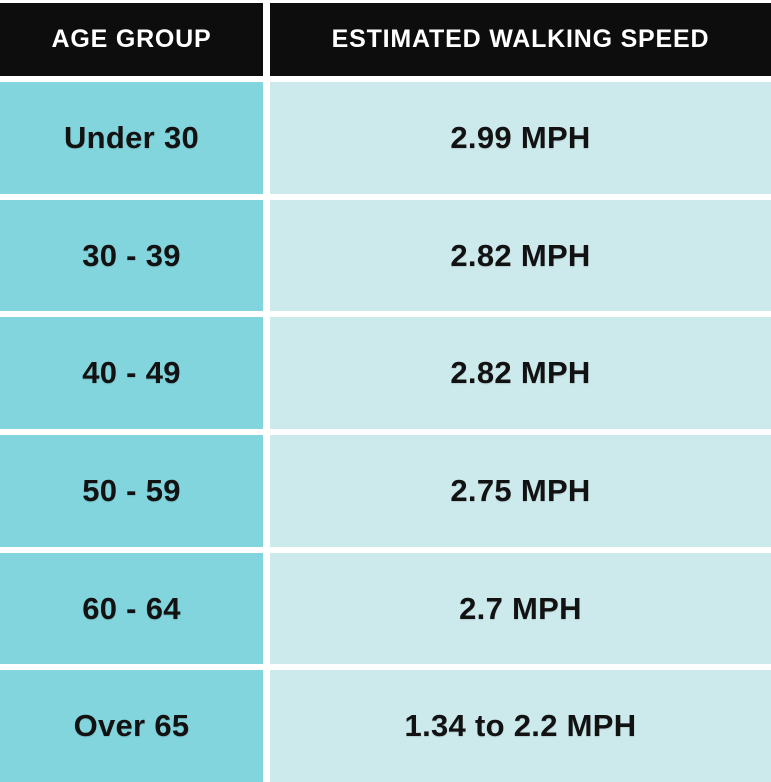 This screenshot has width=771, height=782. Describe the element at coordinates (520, 39) in the screenshot. I see `header-cell-walking-speed: ESTIMATED WALKING SPEED` at that location.